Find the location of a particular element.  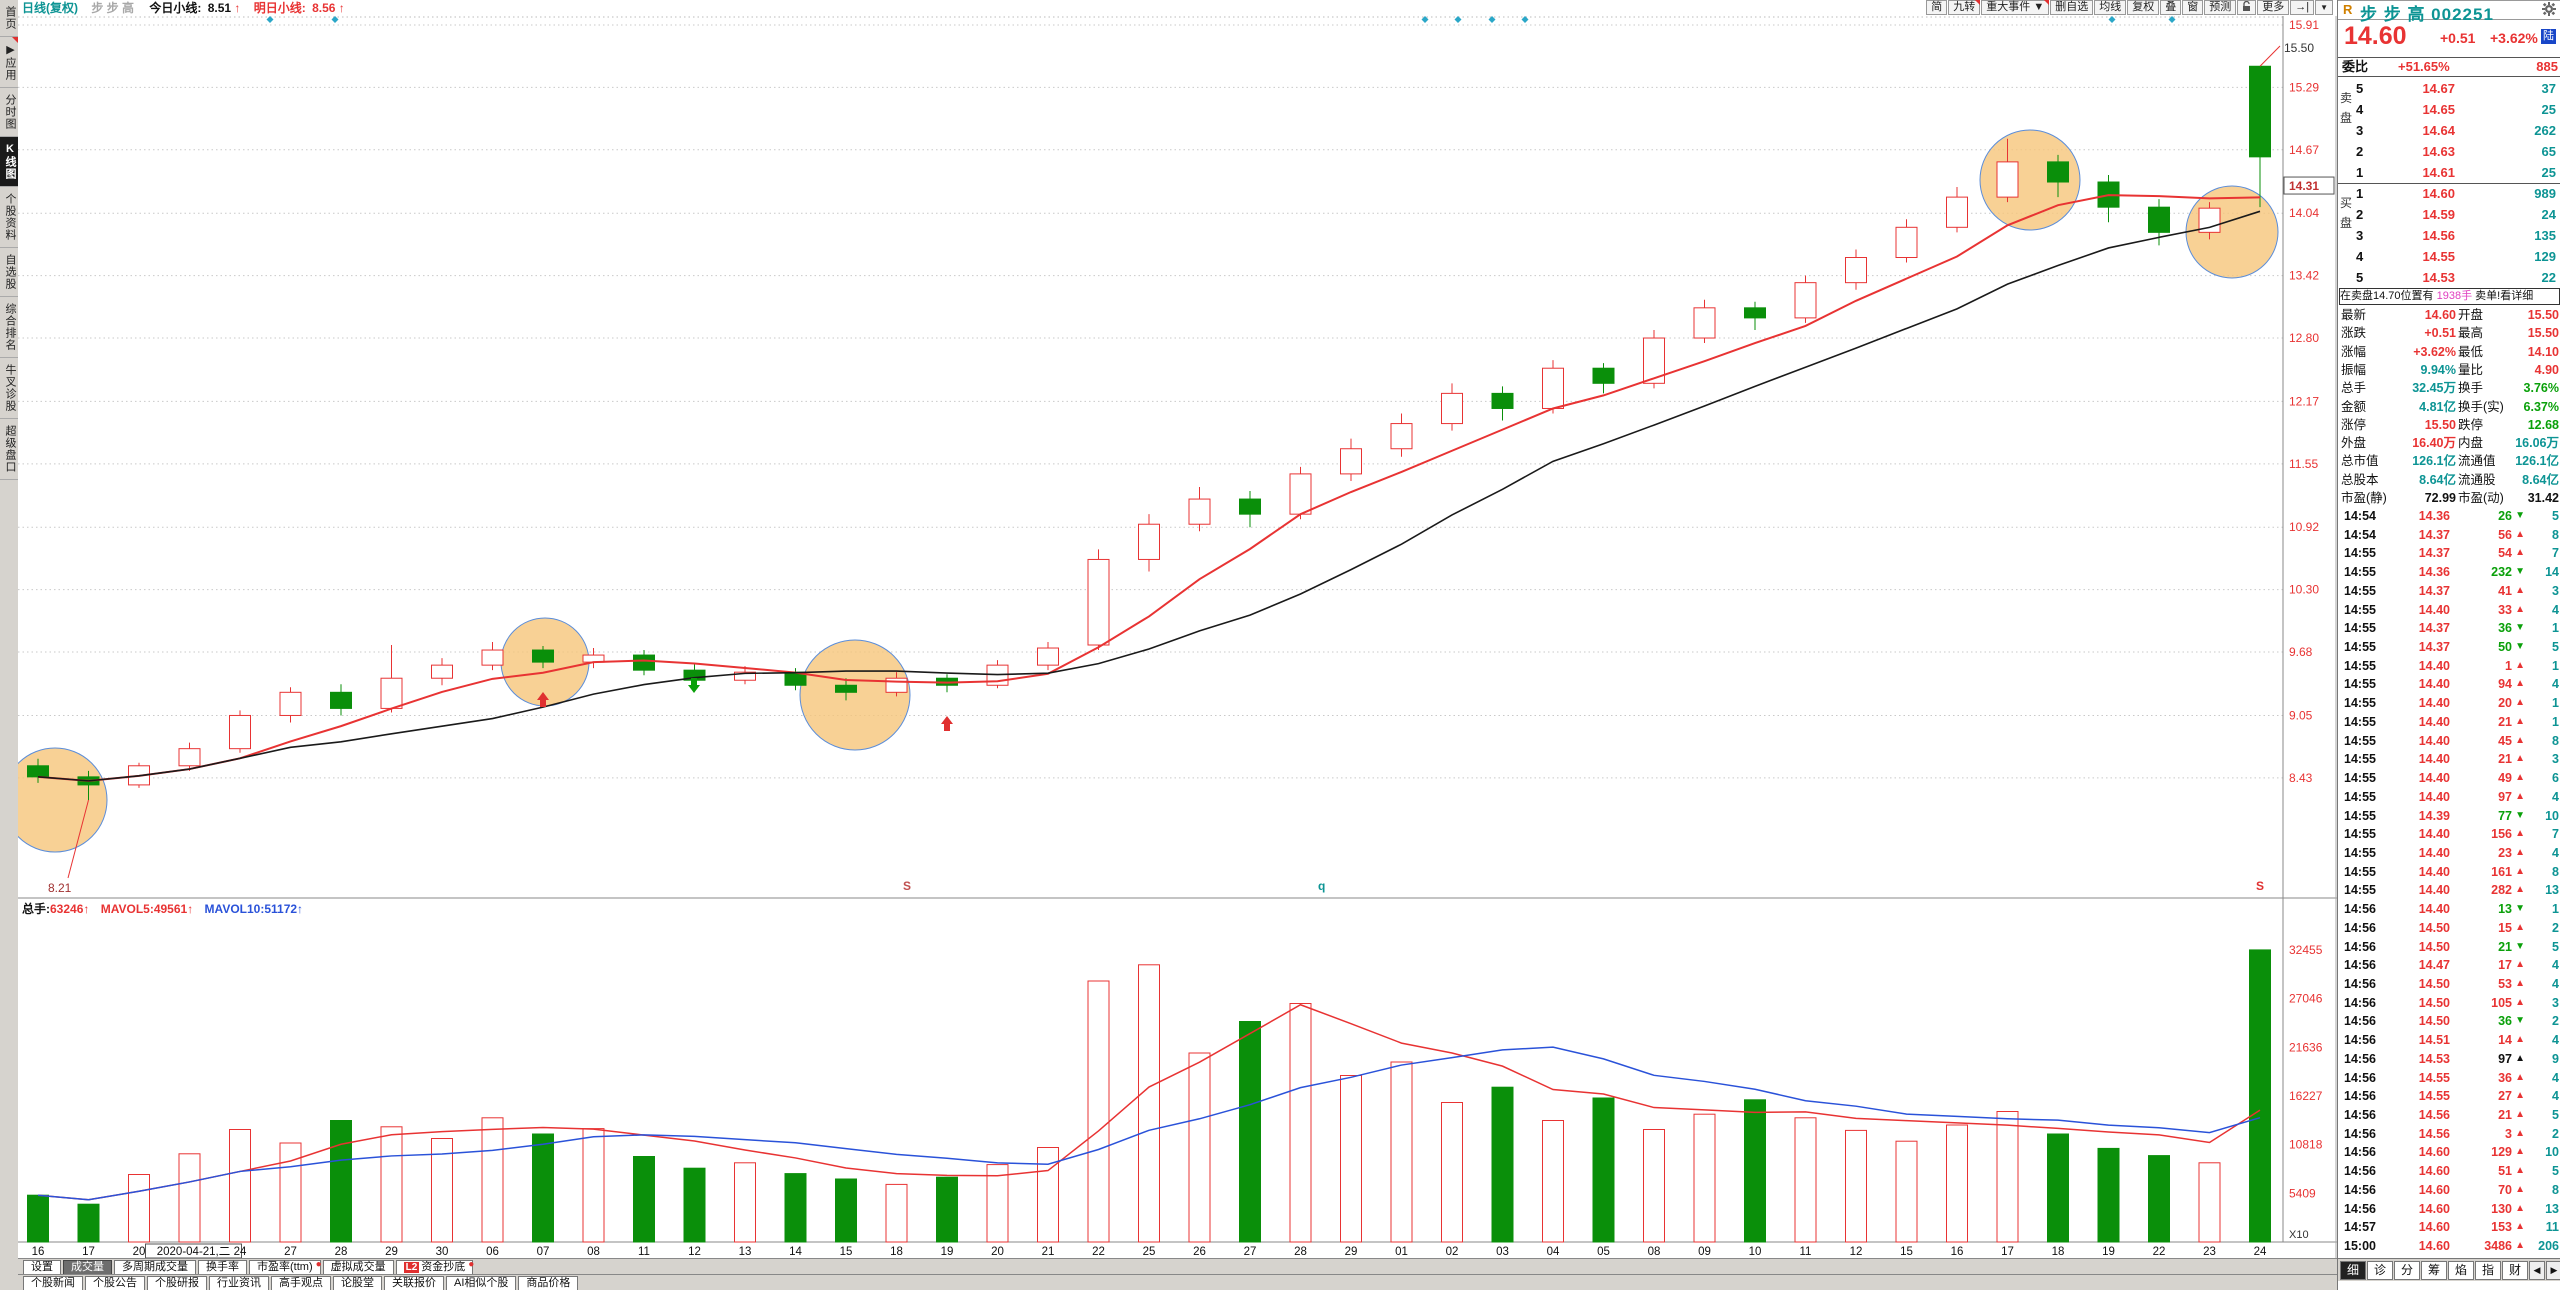

tab-scroll-left-icon: ◀ is located at coordinates (2537, 1270).